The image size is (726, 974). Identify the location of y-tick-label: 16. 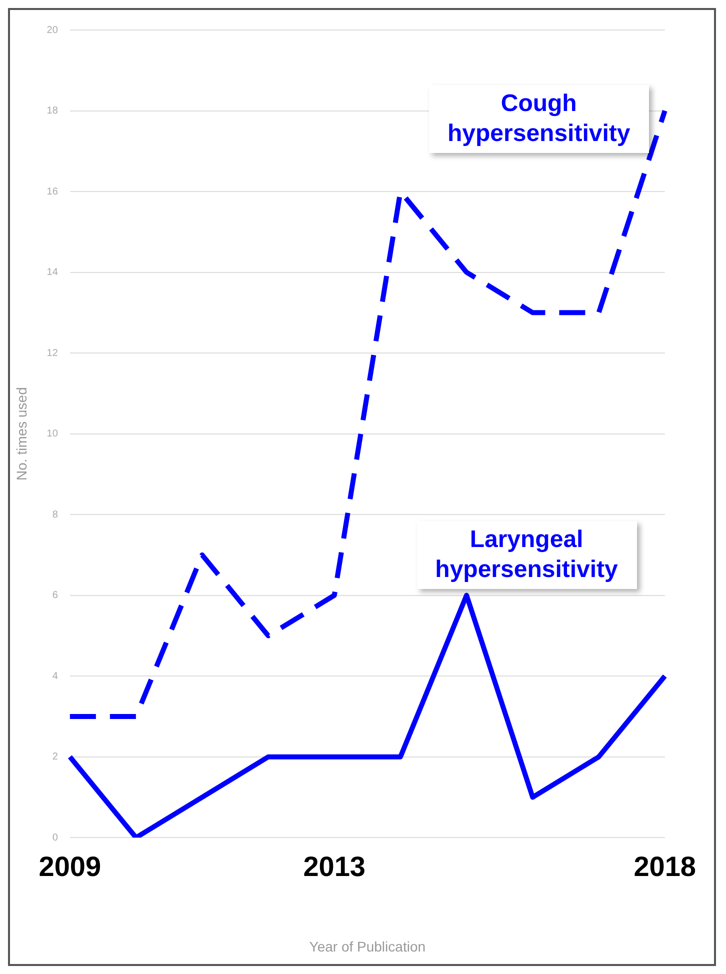
(52, 192).